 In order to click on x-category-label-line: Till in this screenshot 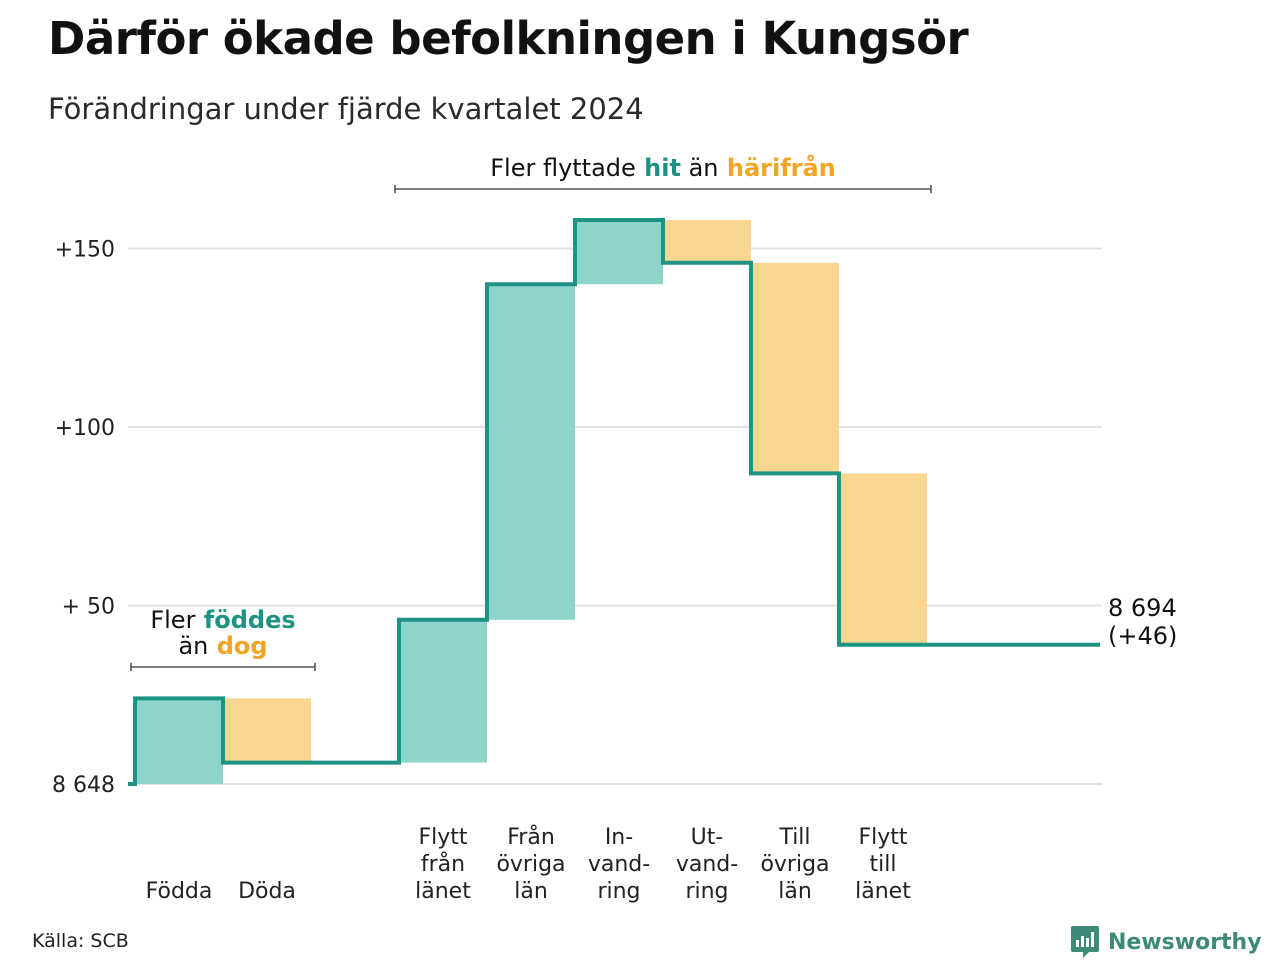, I will do `click(794, 837)`.